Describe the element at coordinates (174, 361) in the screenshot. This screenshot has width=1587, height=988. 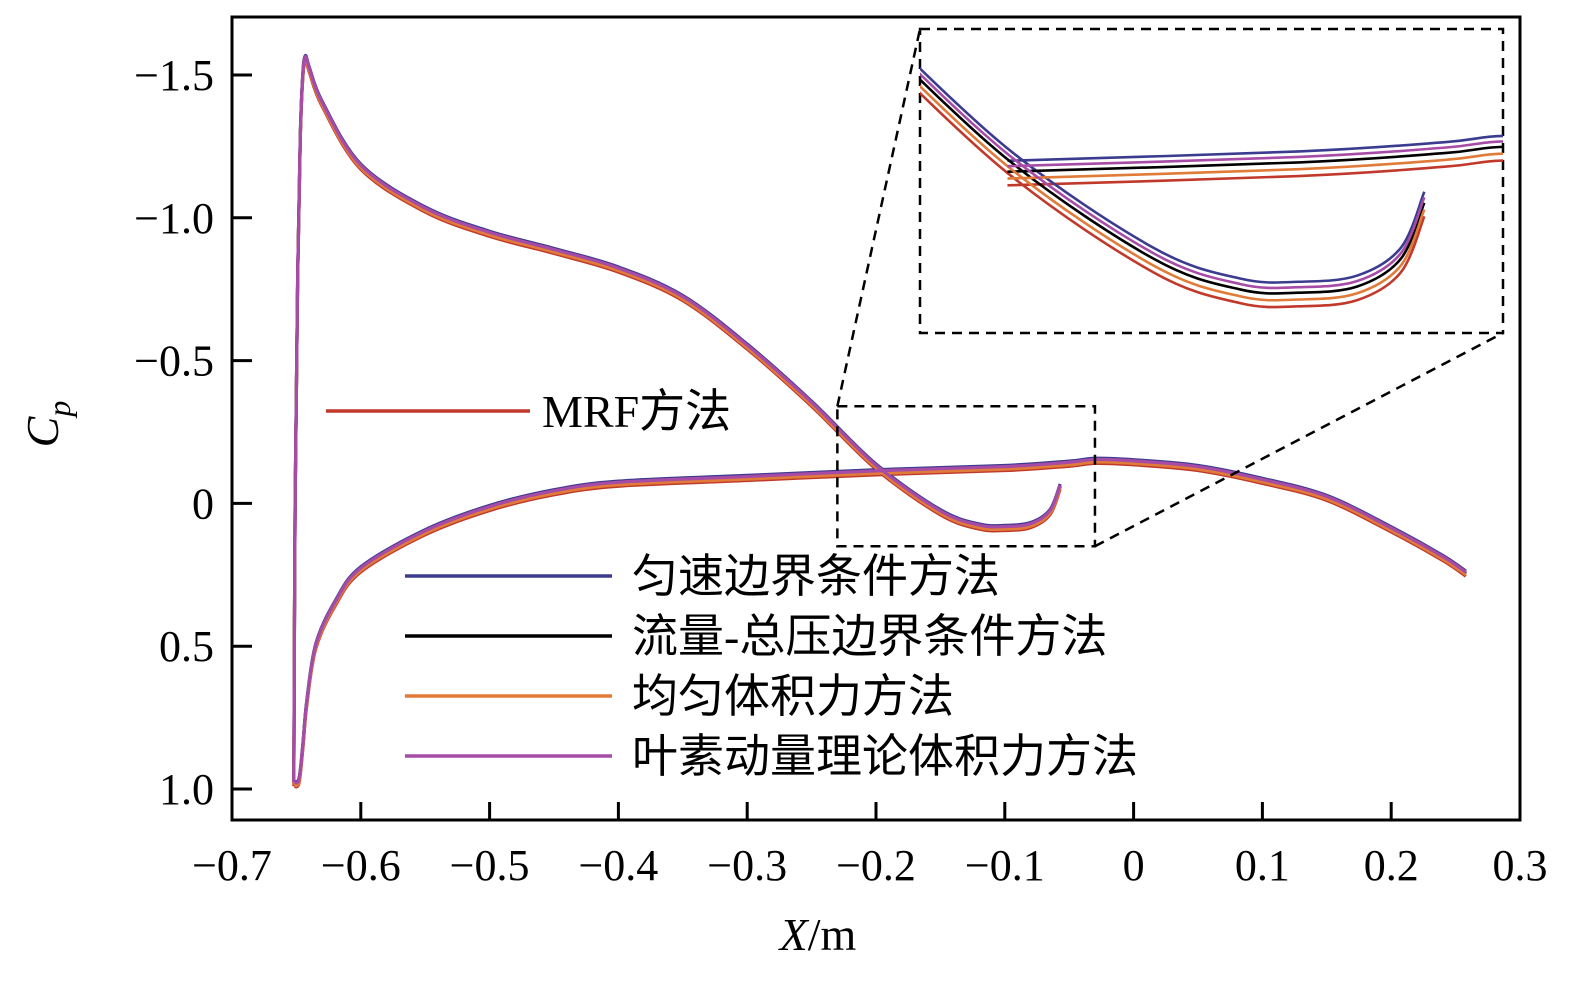
I see `y-tick-label: −0.5` at that location.